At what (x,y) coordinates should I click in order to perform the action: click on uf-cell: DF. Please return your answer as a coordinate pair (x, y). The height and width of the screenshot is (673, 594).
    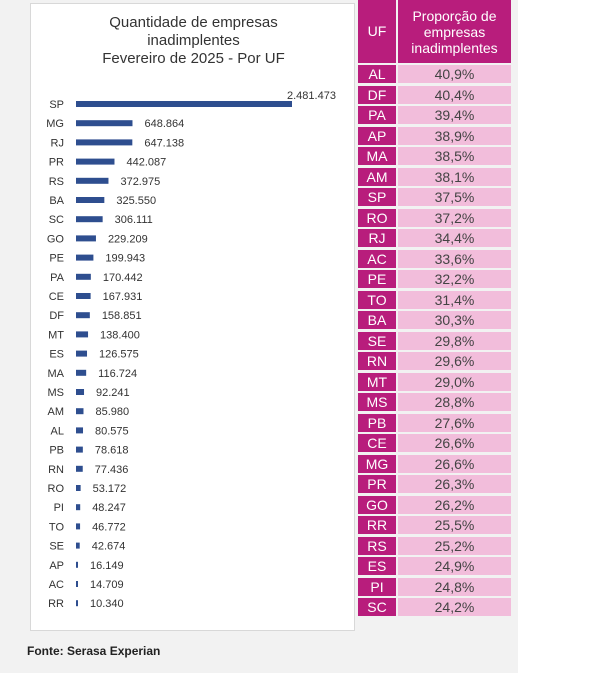
    Looking at the image, I should click on (377, 94).